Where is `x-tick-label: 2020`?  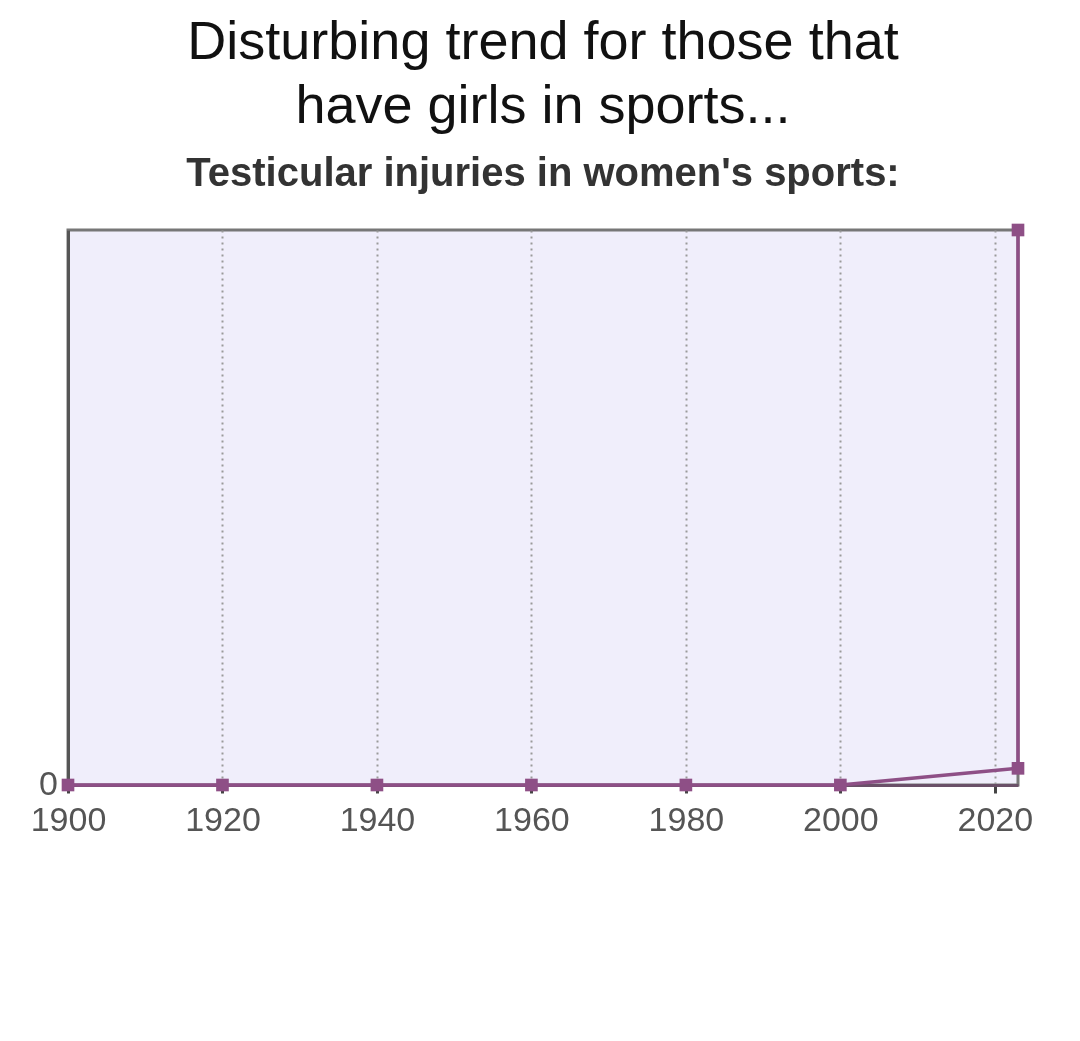 x-tick-label: 2020 is located at coordinates (995, 818).